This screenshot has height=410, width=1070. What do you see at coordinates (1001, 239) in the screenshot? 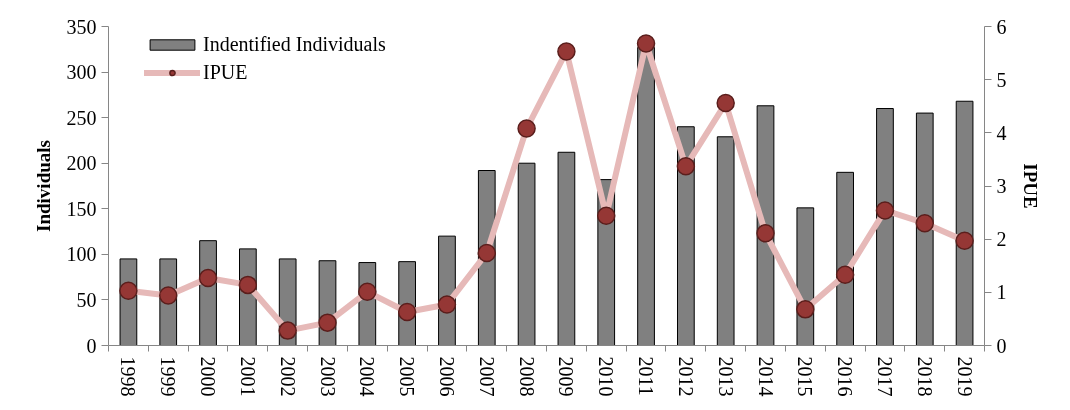
I see `y2-tick-label: 2` at bounding box center [1001, 239].